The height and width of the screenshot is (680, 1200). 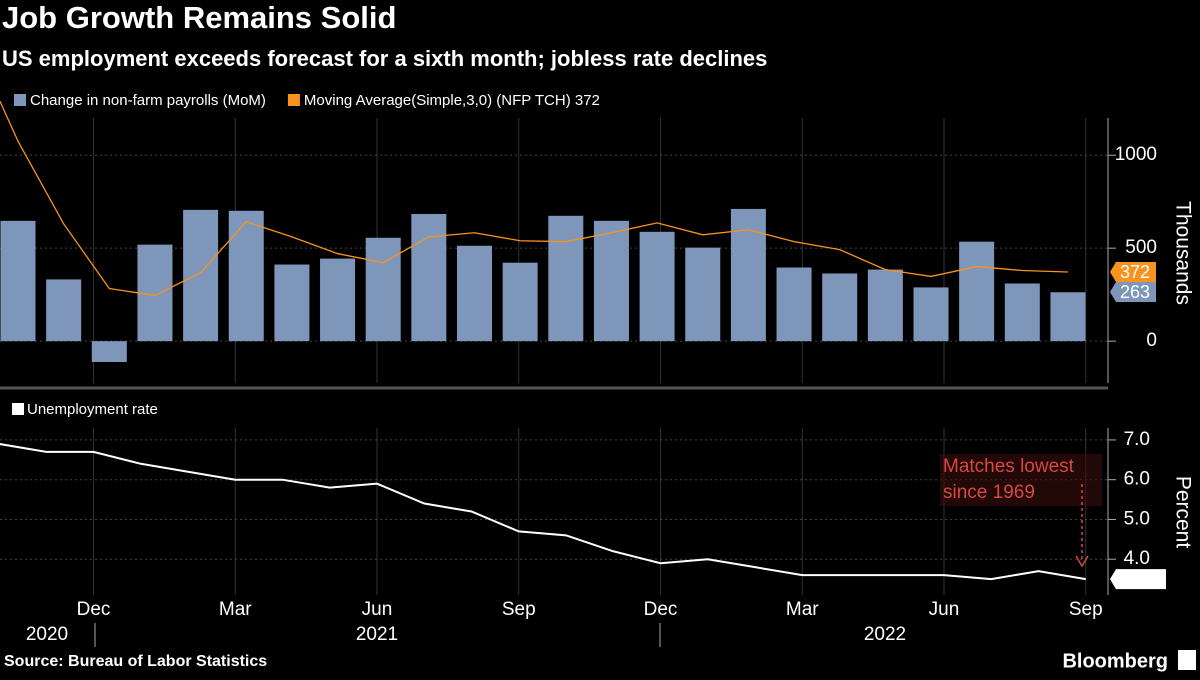 I want to click on year-label: 2022, so click(x=885, y=634).